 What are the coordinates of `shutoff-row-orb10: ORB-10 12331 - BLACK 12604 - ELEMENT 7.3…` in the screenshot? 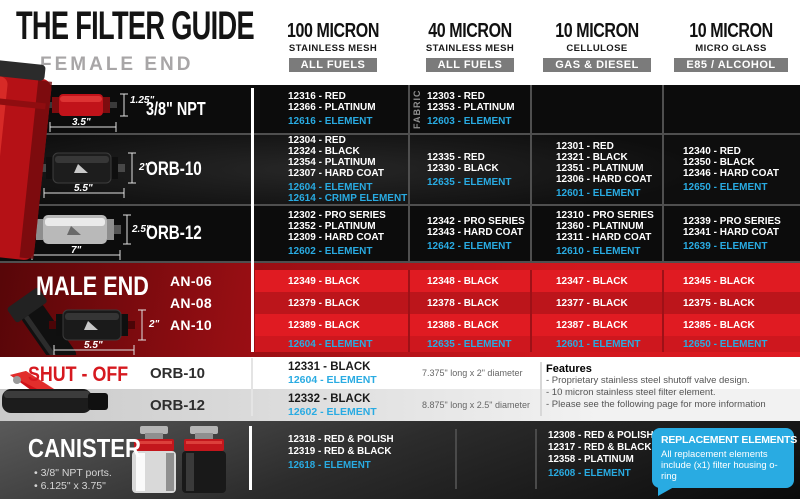 It's located at (400, 373).